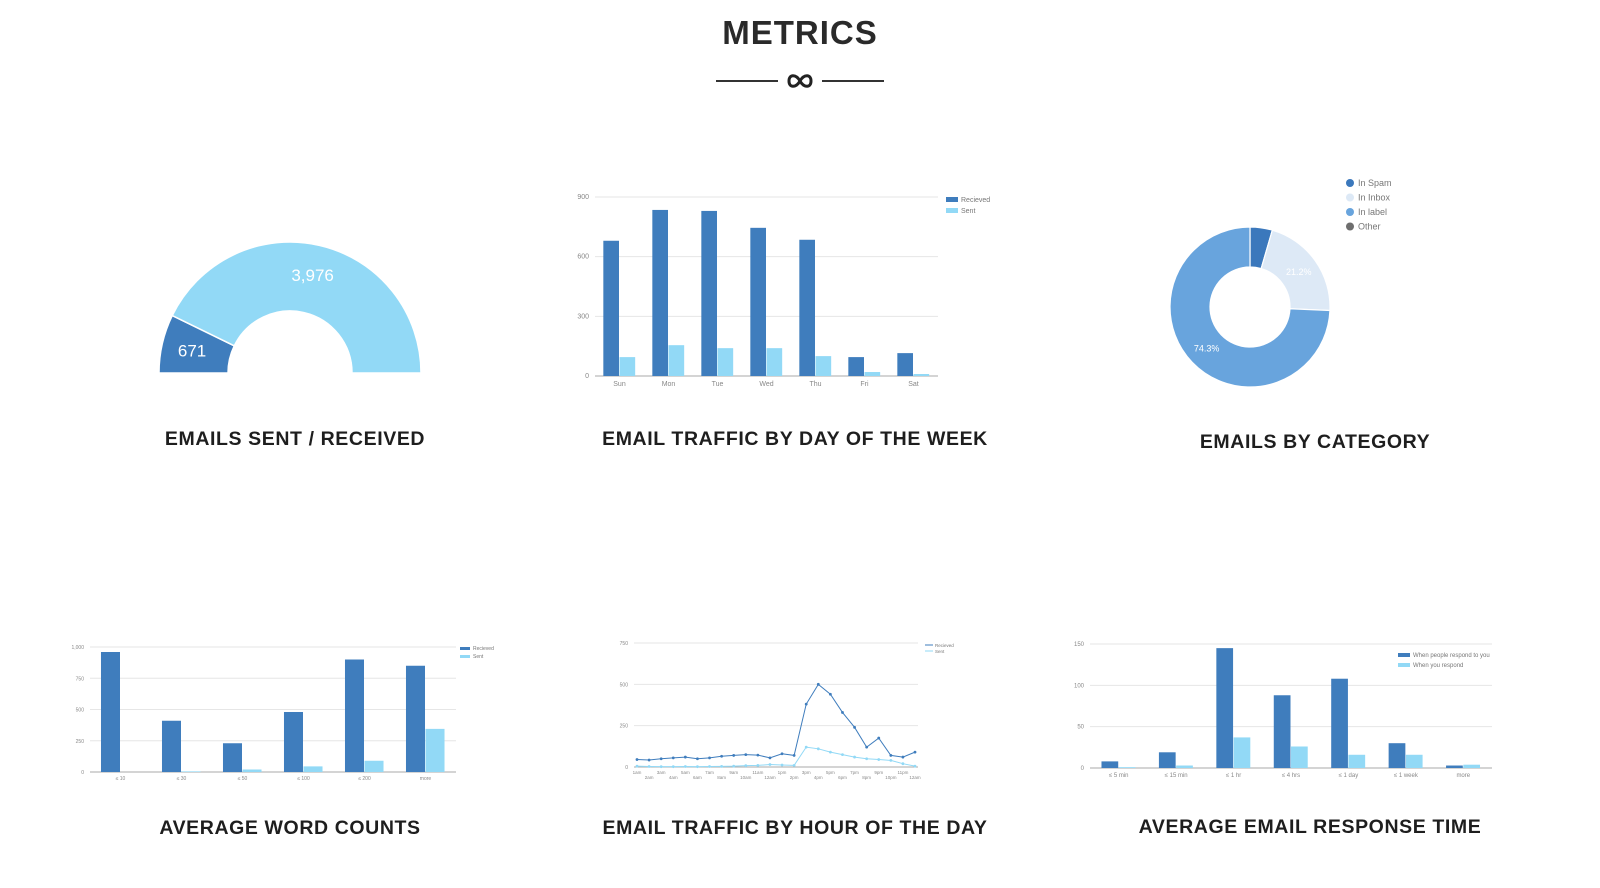 This screenshot has width=1600, height=888. I want to click on x-tick-label: 1am, so click(637, 772).